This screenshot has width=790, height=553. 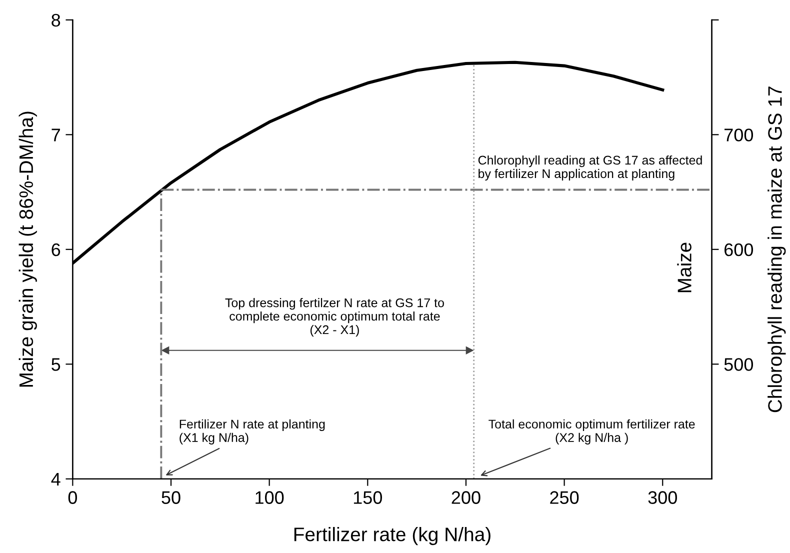 What do you see at coordinates (590, 168) in the screenshot?
I see `ref-line-label: Chlorophyll reading at GS 17 as affected by fertilizer N application at planting` at bounding box center [590, 168].